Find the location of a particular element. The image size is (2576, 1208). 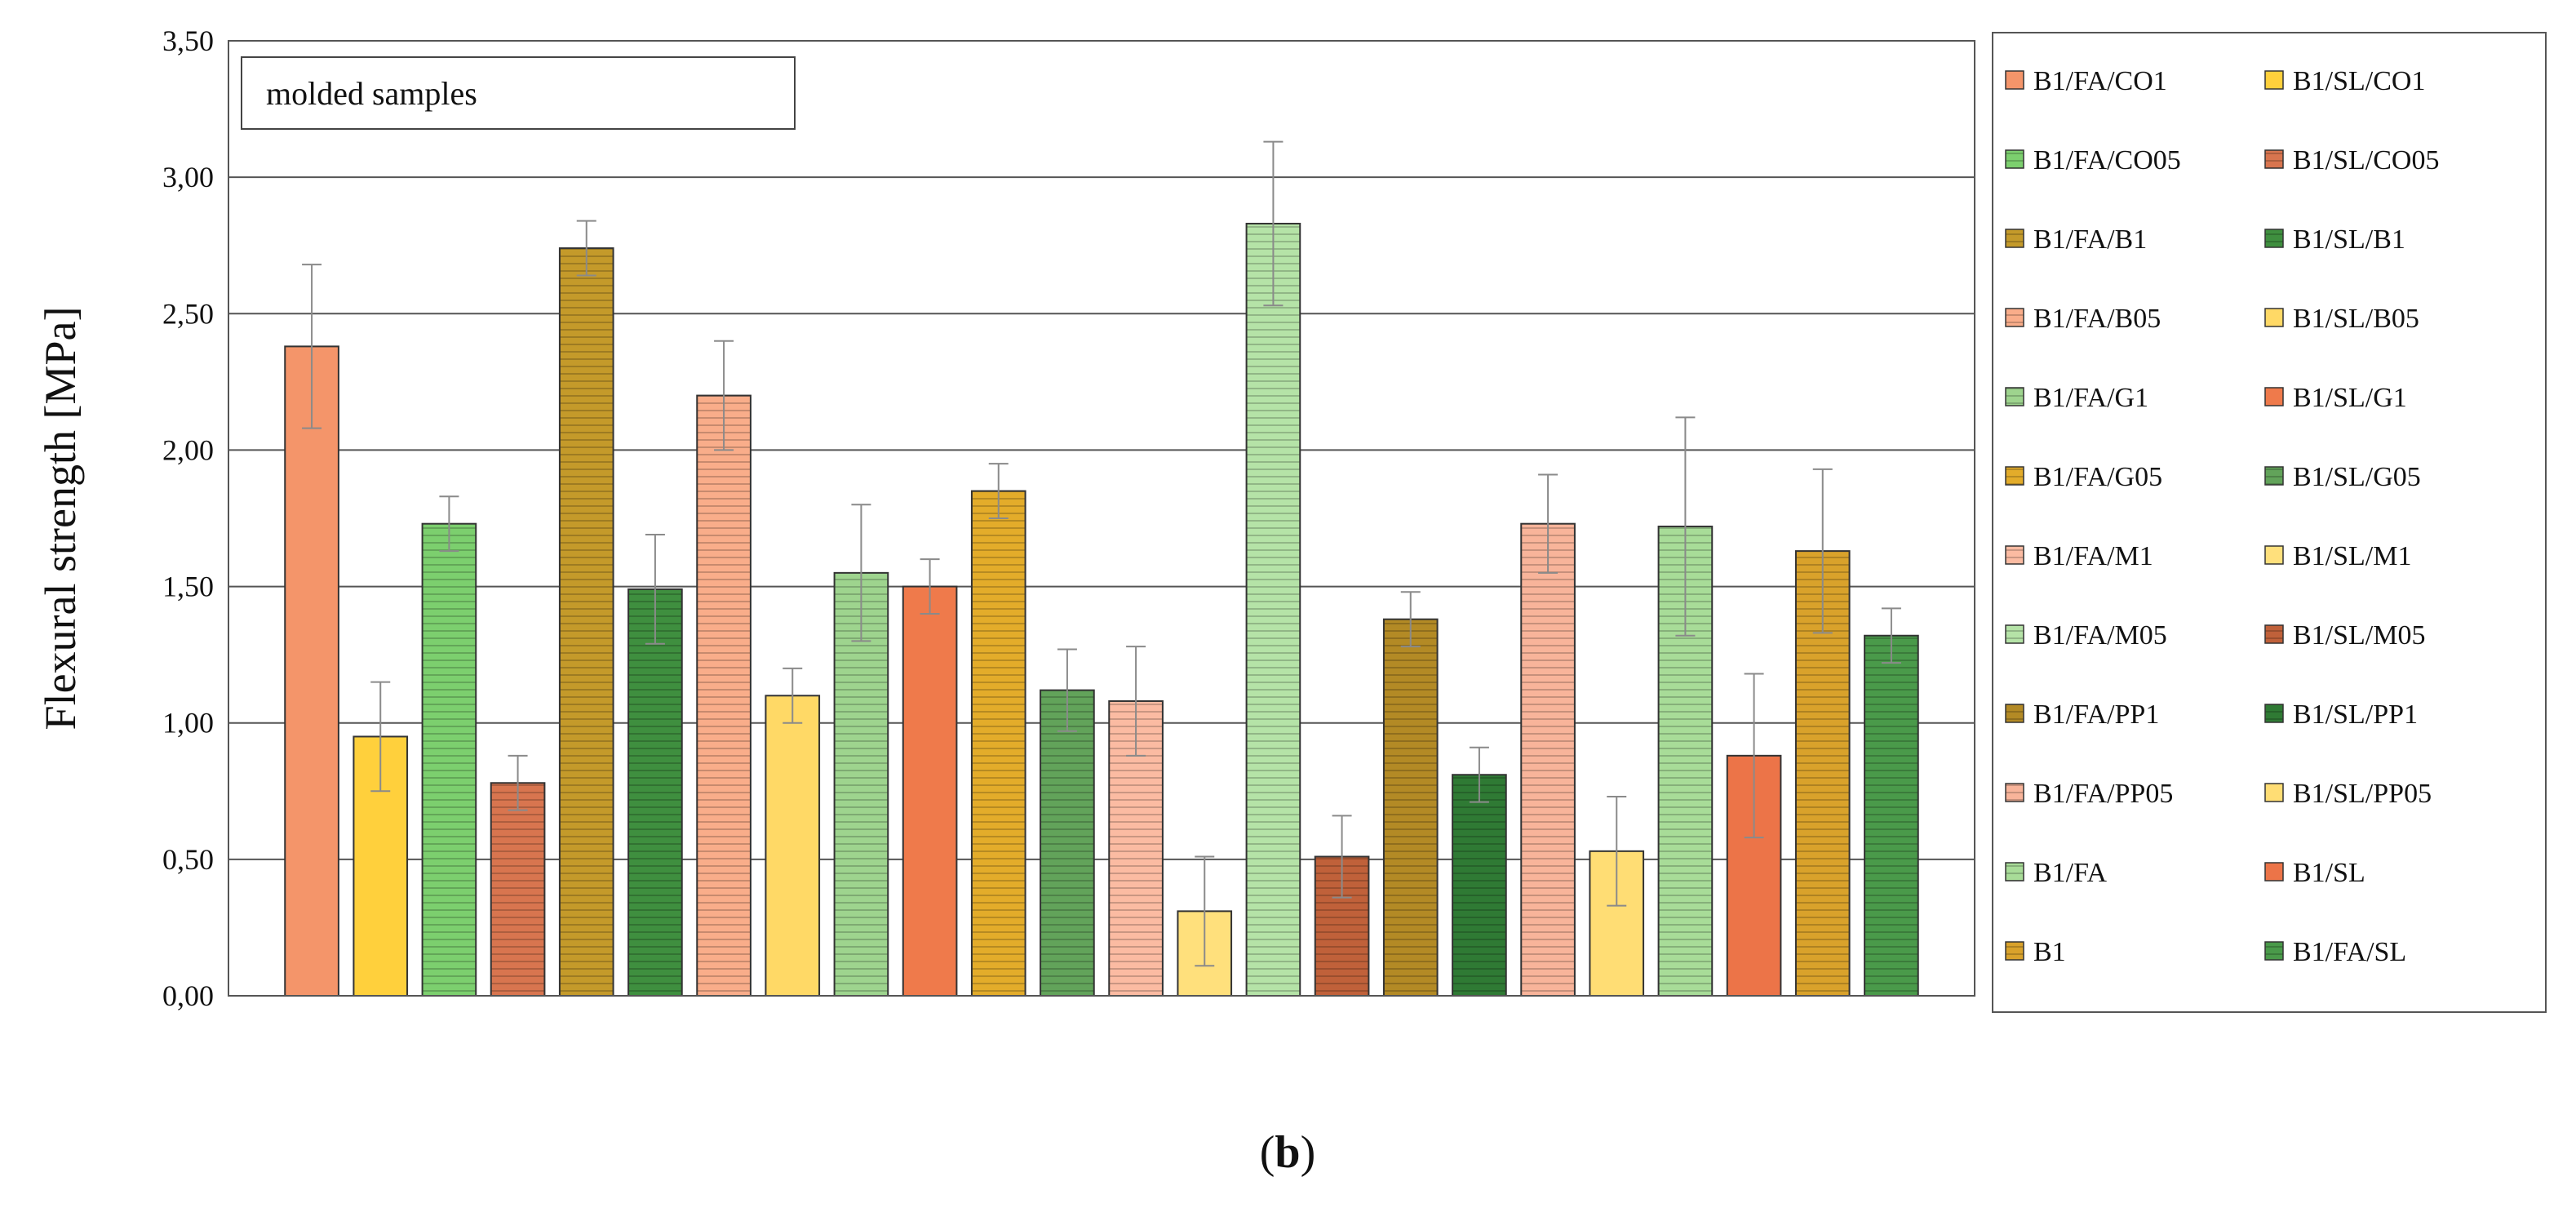

legend-label: B1/SL/B05 is located at coordinates (2356, 319).